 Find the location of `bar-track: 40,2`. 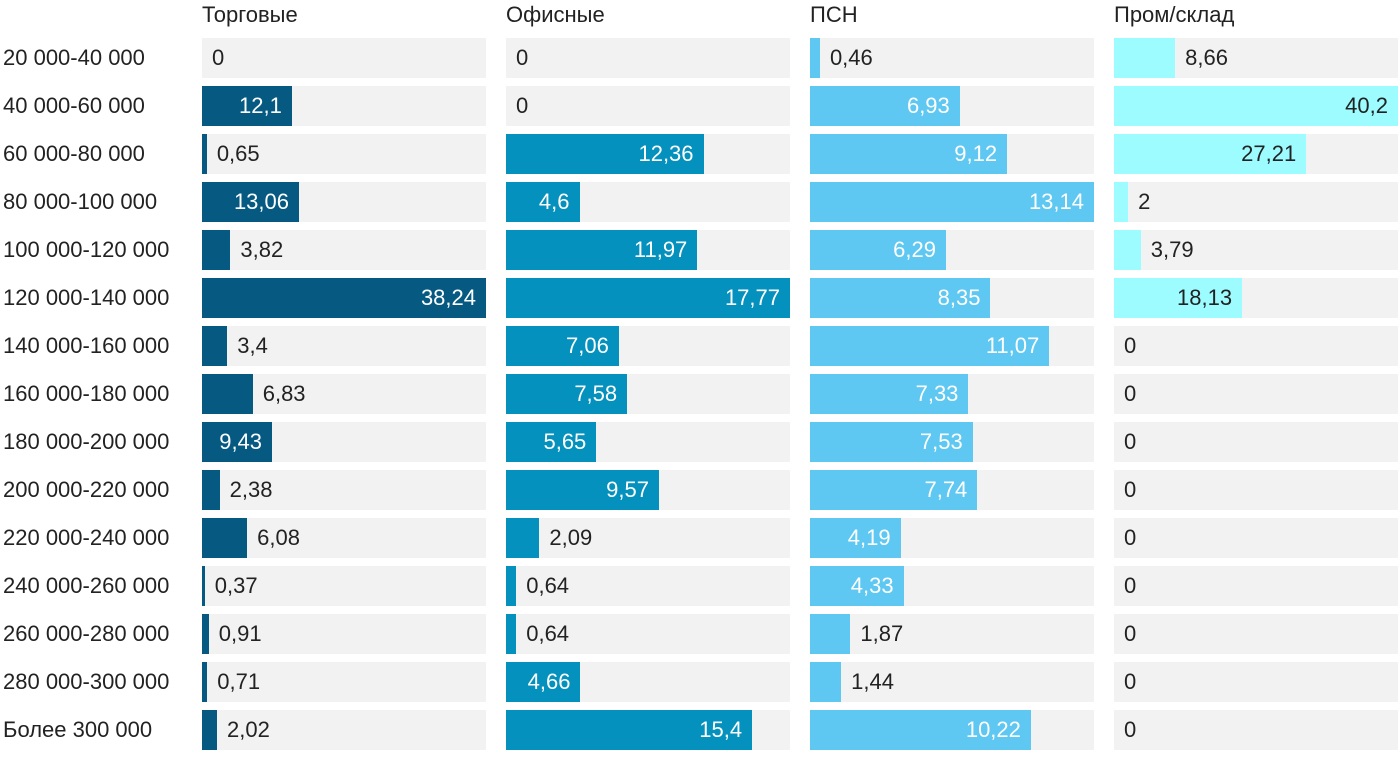

bar-track: 40,2 is located at coordinates (1256, 106).